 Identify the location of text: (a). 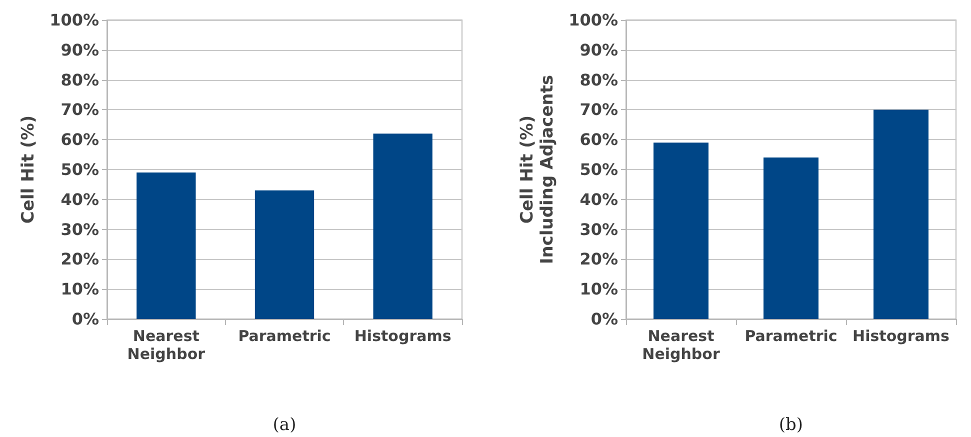
(285, 425).